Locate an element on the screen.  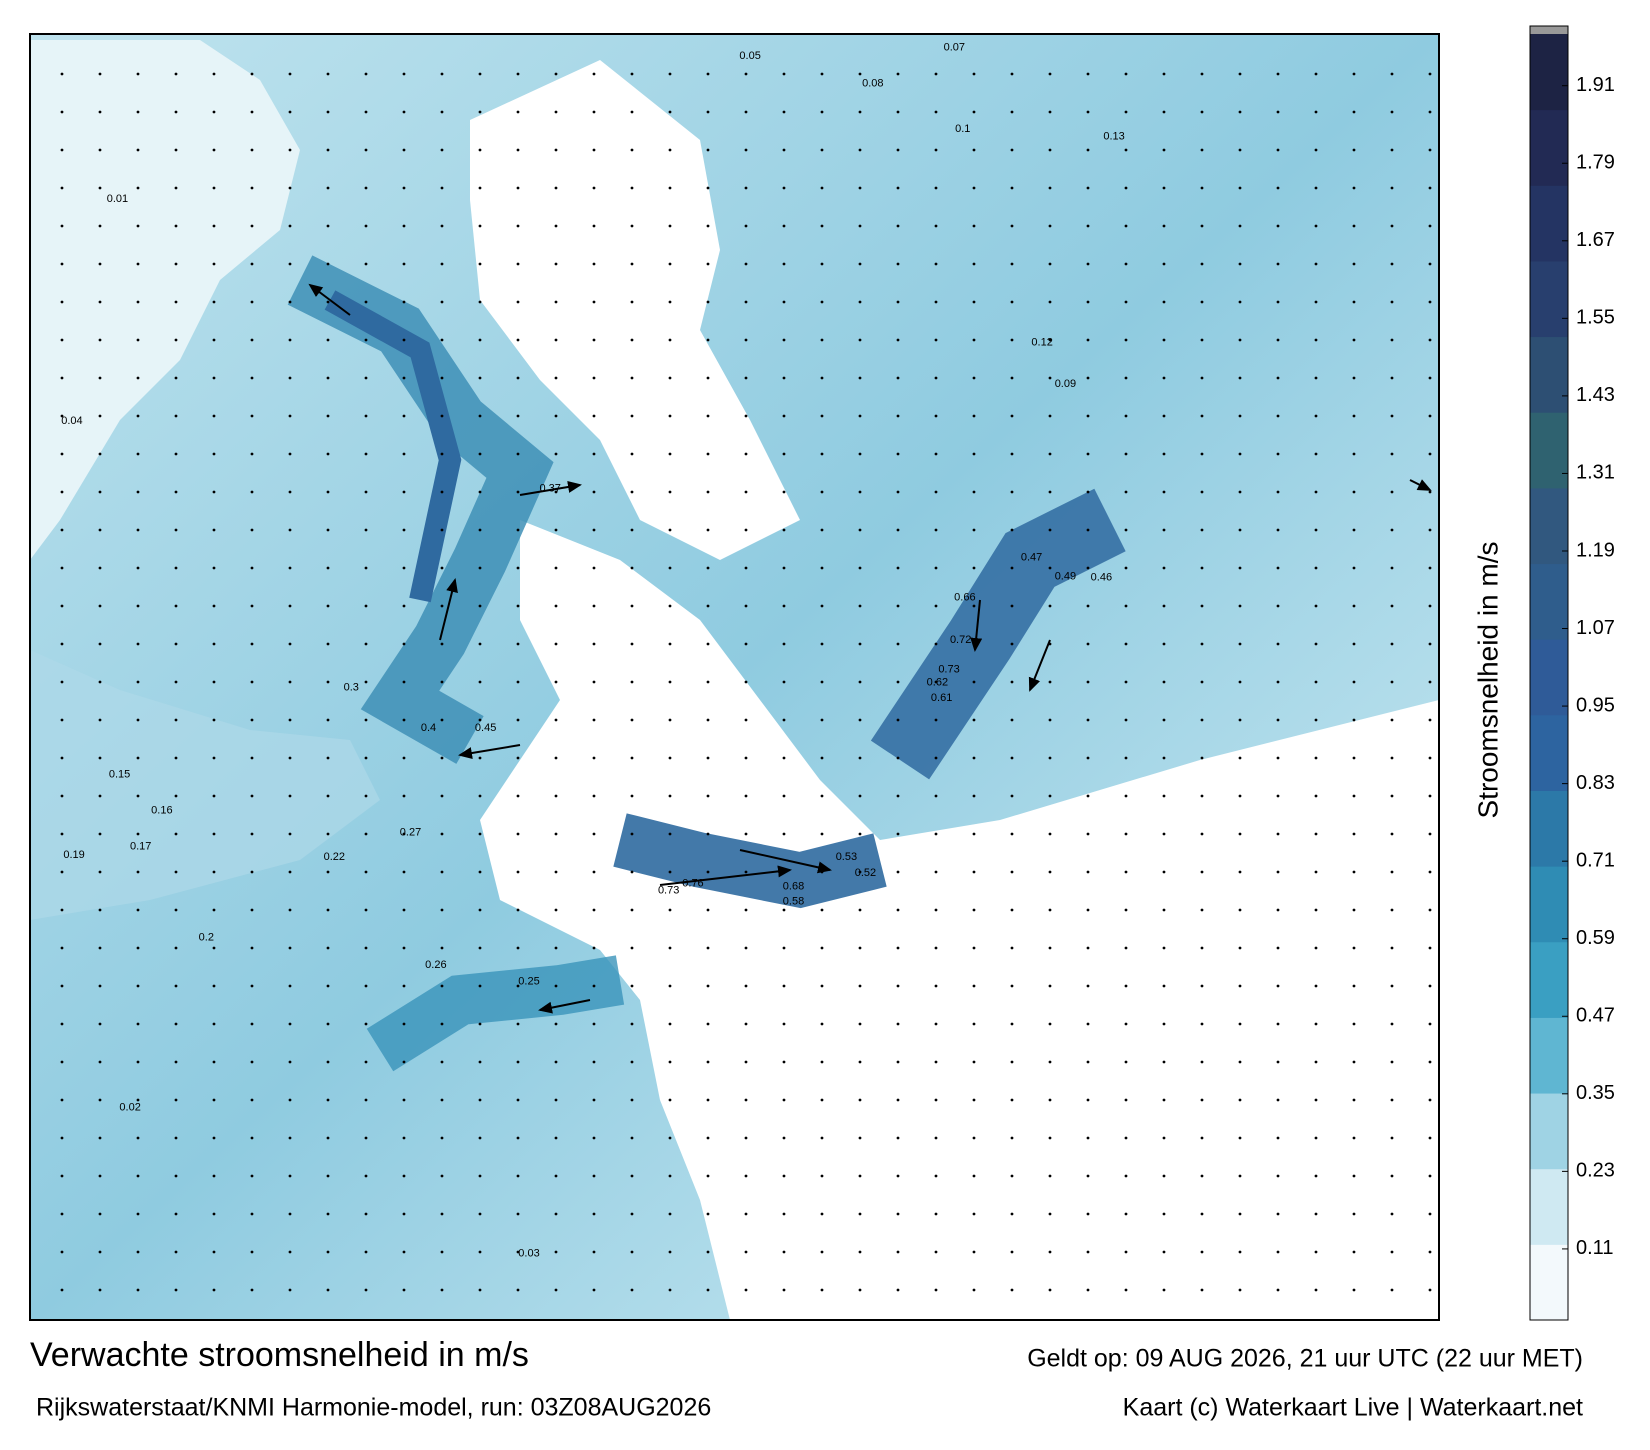
colorbar-tick-label: 0.83 is located at coordinates (1595, 783).